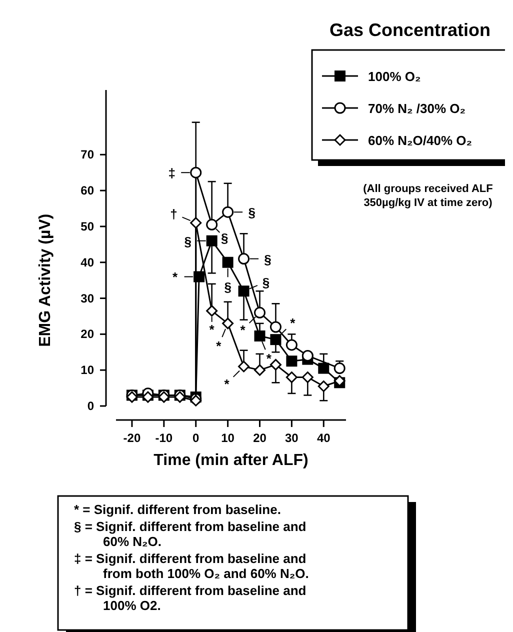 This screenshot has width=513, height=632. Describe the element at coordinates (410, 30) in the screenshot. I see `legend-title: Gas Concentration` at that location.